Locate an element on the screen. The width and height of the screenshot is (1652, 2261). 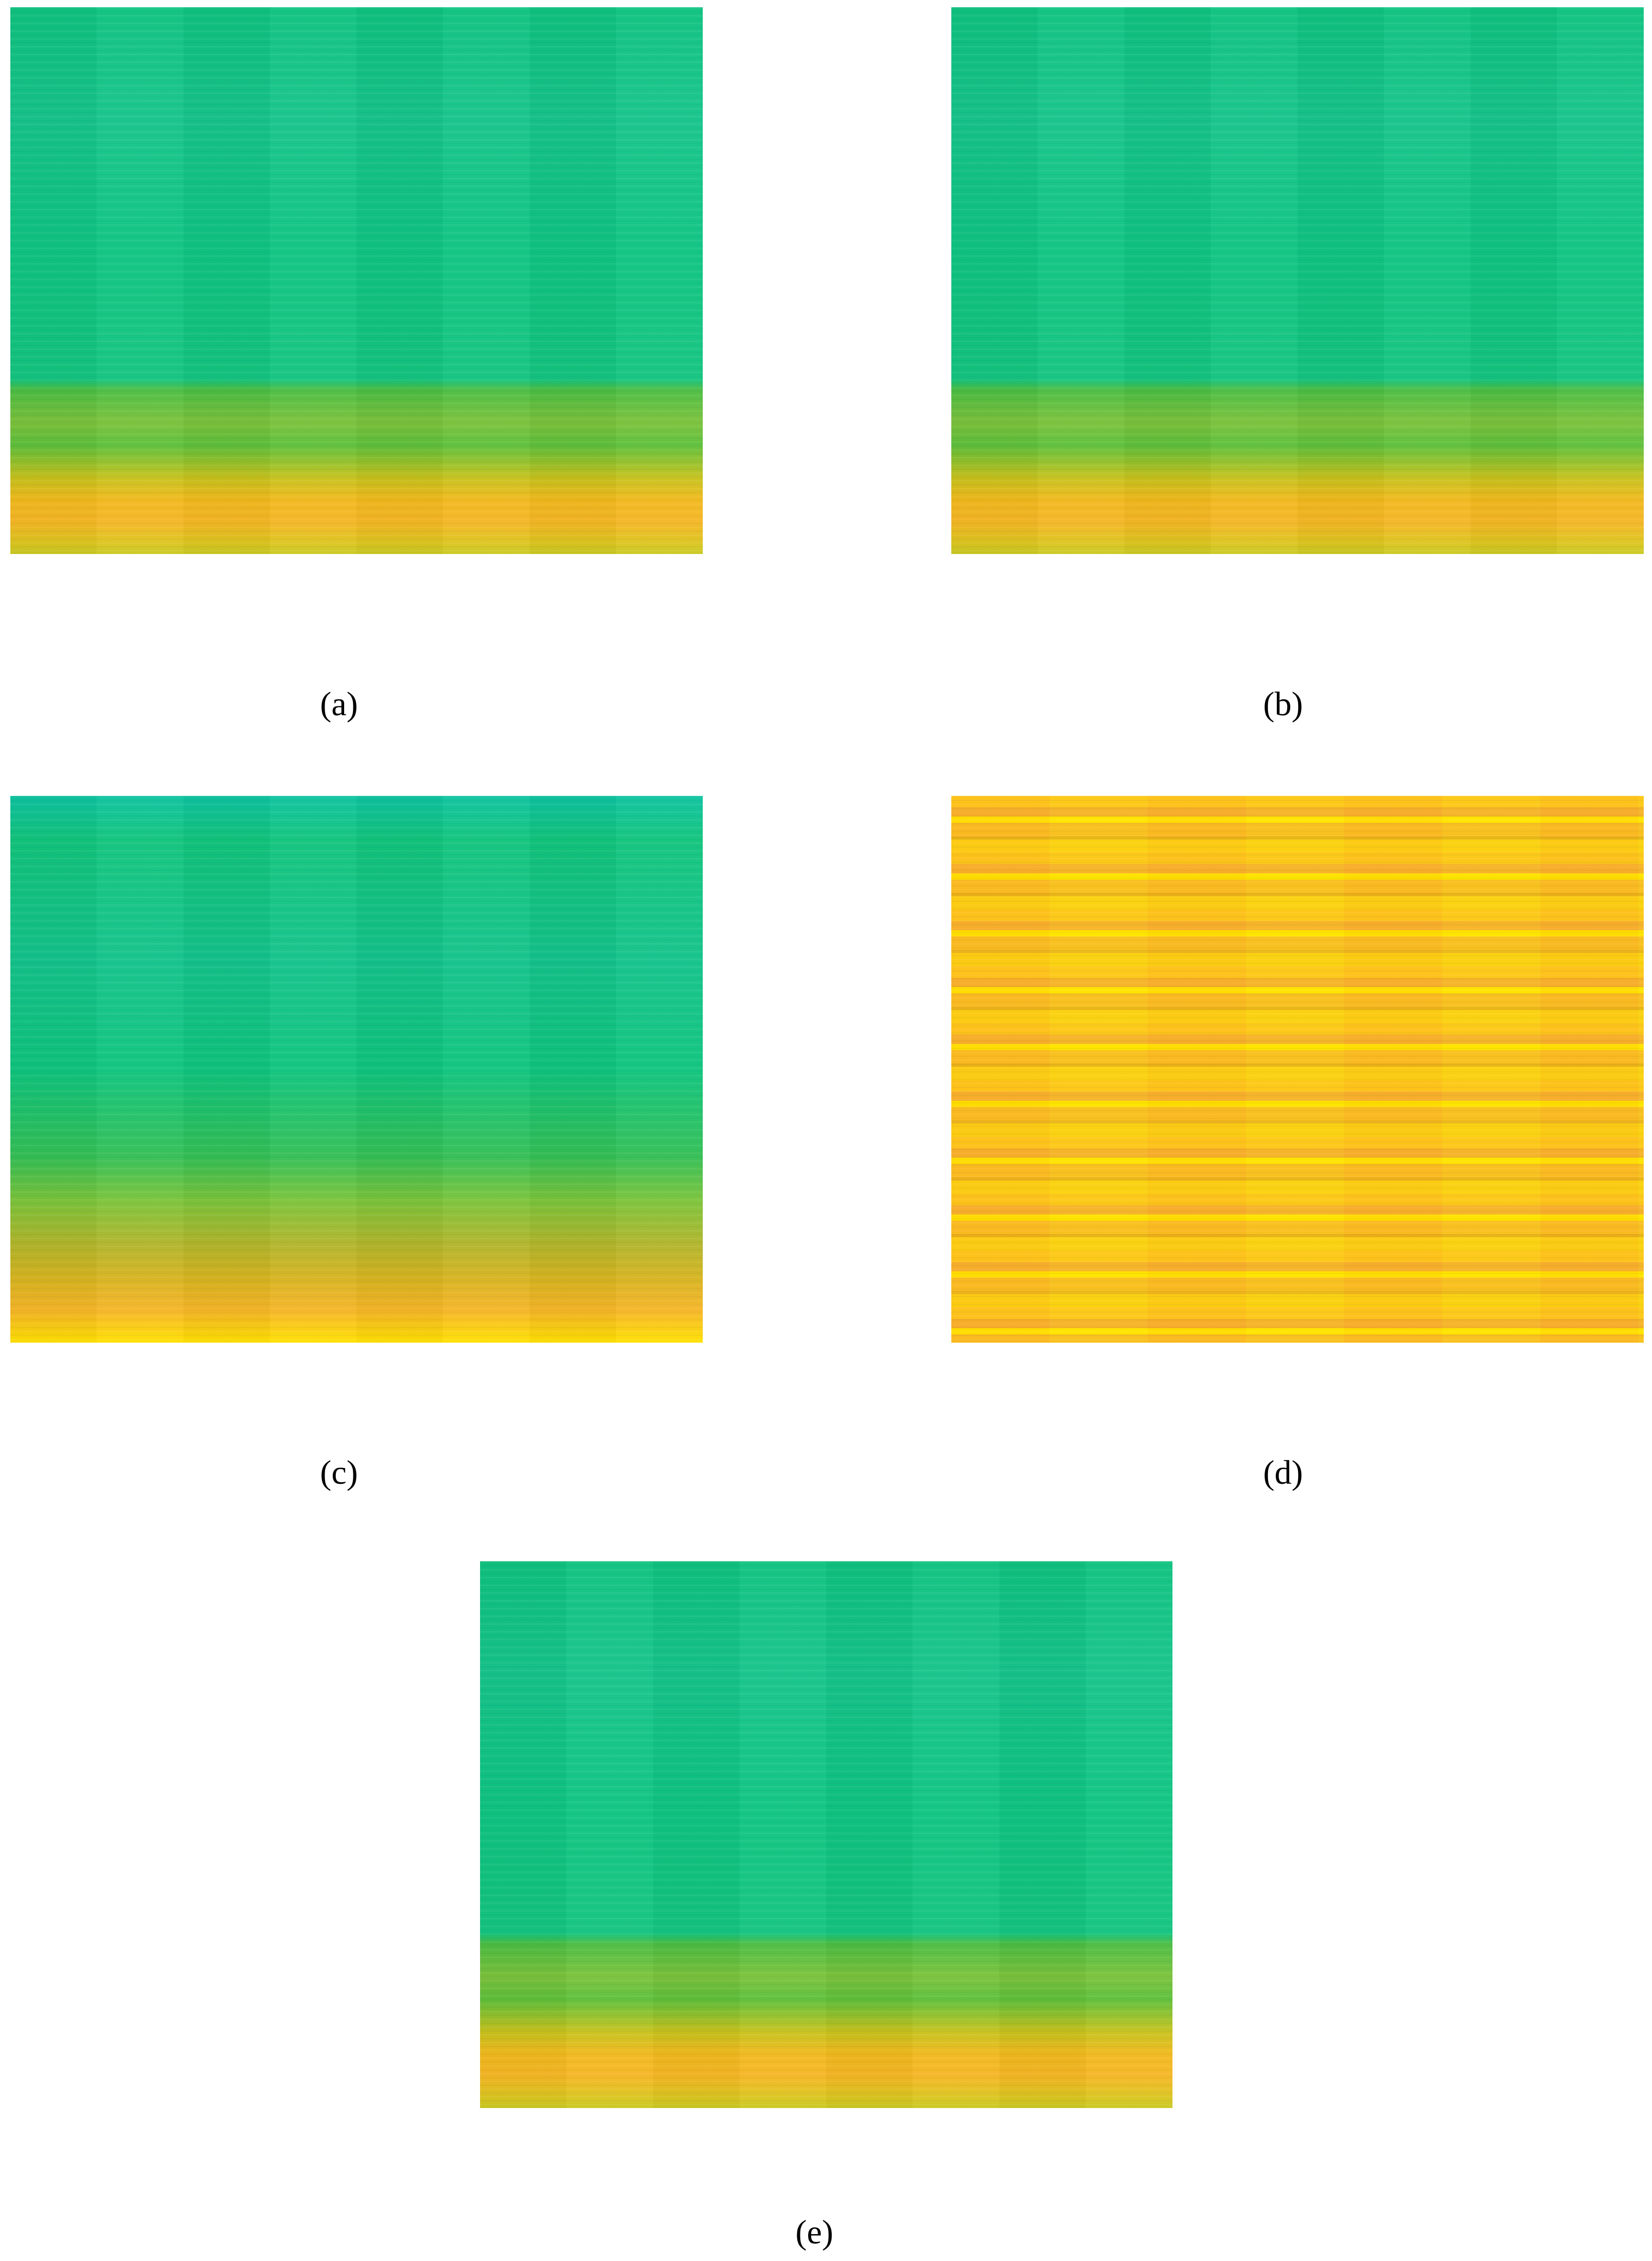
panel-label: (e) is located at coordinates (814, 2232).